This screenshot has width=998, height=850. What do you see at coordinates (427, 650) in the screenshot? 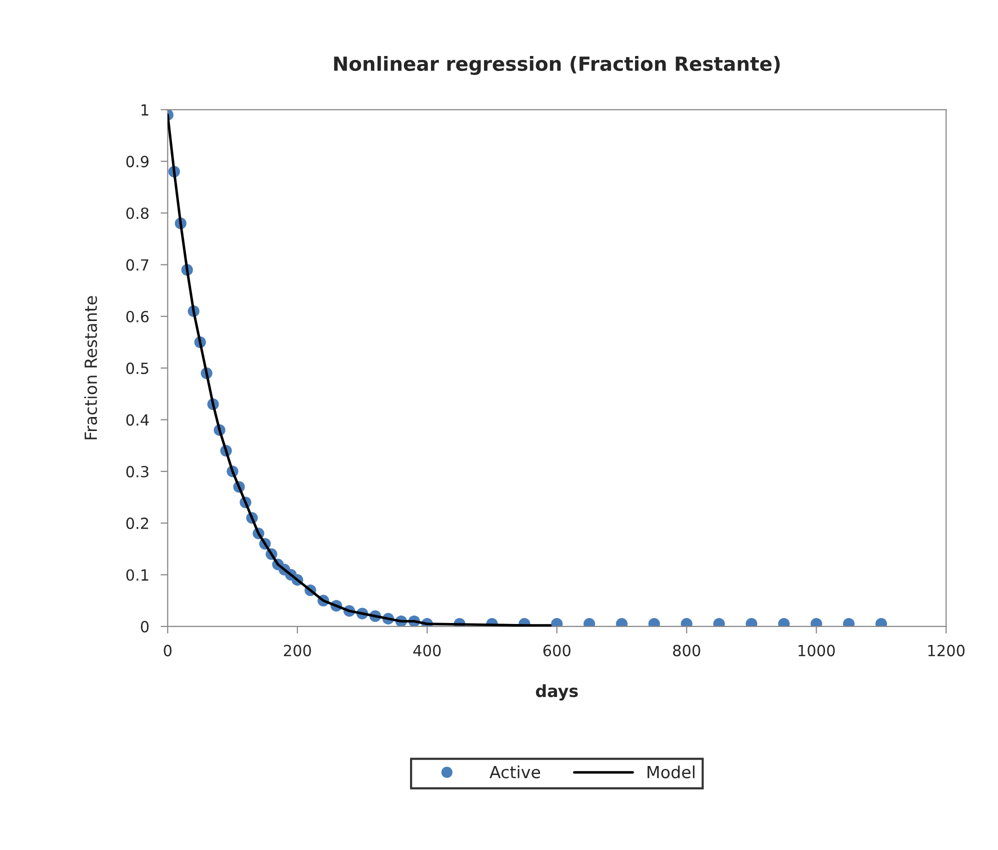
I see `x-tick-label: 400` at bounding box center [427, 650].